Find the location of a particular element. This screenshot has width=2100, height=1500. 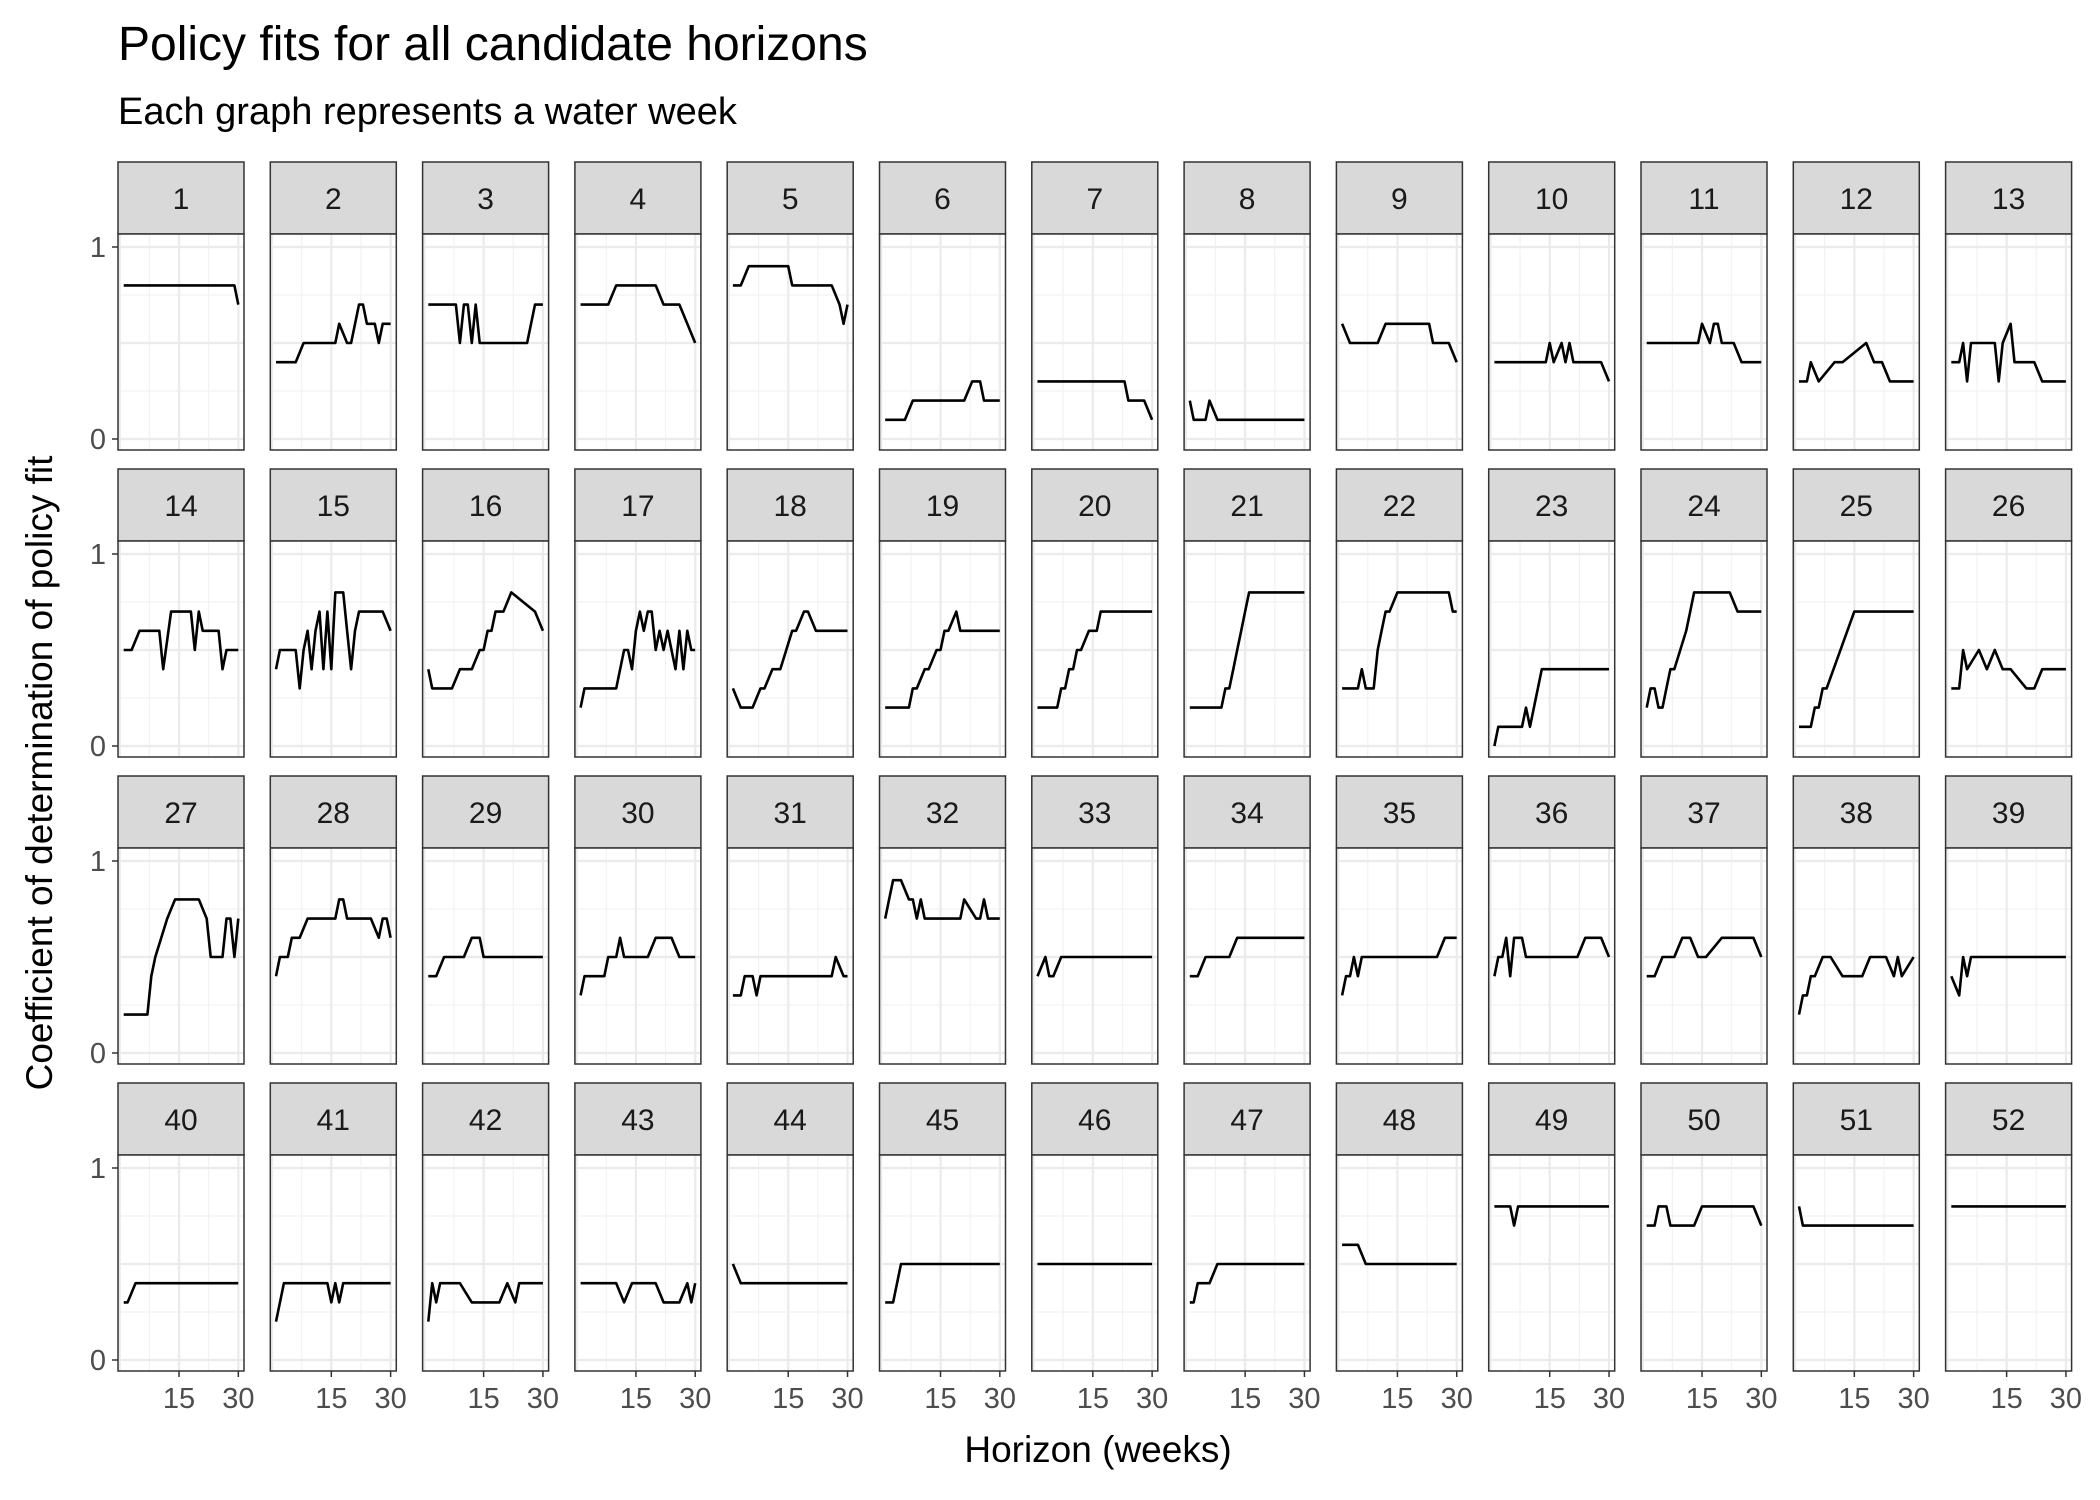

facet-strip-label: 2 is located at coordinates (333, 199).